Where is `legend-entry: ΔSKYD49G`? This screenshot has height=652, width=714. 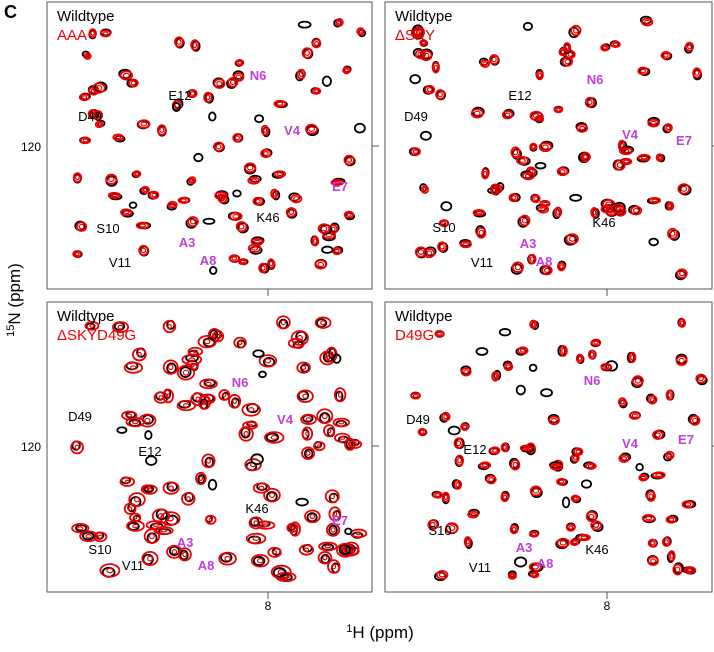 legend-entry: ΔSKYD49G is located at coordinates (96, 335).